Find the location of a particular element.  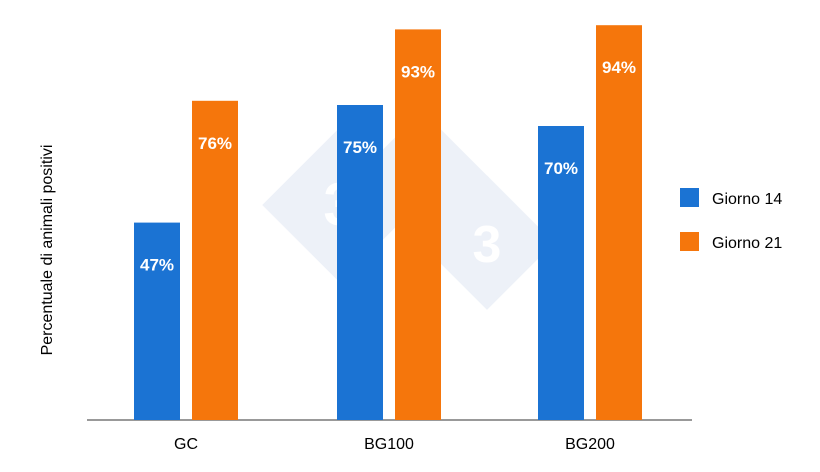

x-tick-label-bg100: BG100 is located at coordinates (389, 444).